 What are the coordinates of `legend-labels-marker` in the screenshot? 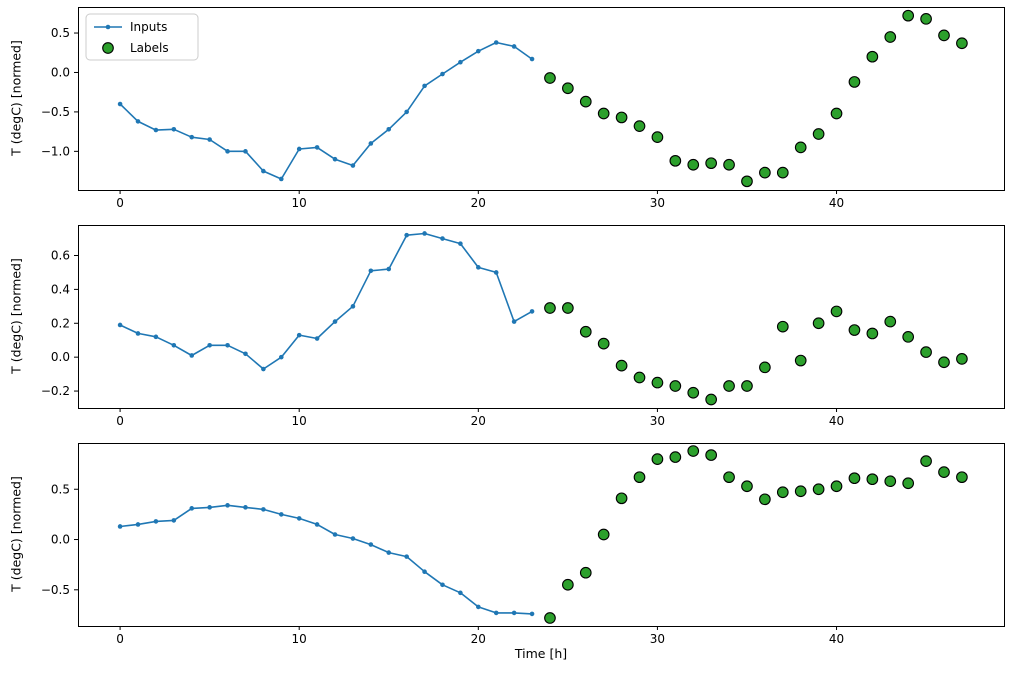 It's located at (108, 48).